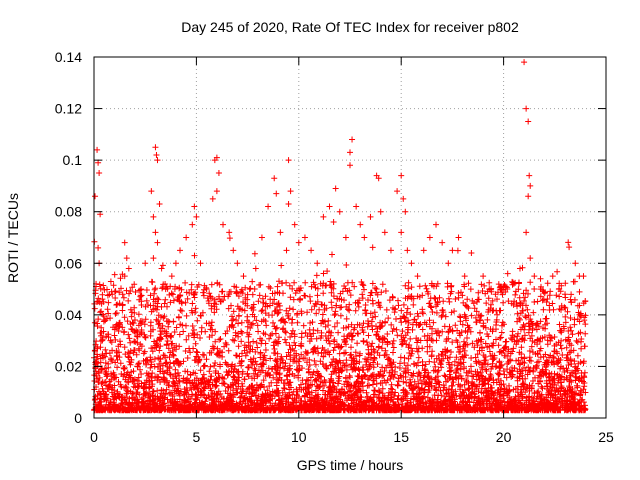 The width and height of the screenshot is (640, 480). Describe the element at coordinates (350, 465) in the screenshot. I see `x-axis-label: GPS time / hours` at that location.